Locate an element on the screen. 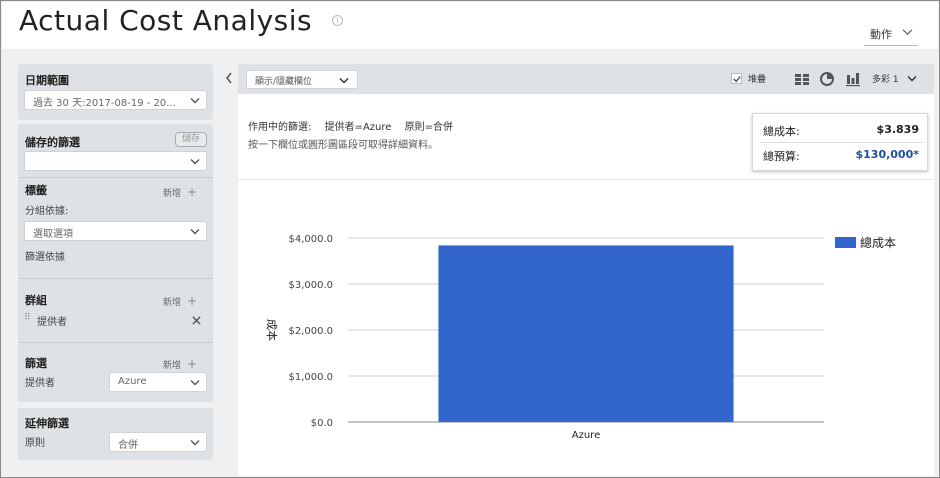 The image size is (940, 478). groups-add-label: 新增 is located at coordinates (172, 303).